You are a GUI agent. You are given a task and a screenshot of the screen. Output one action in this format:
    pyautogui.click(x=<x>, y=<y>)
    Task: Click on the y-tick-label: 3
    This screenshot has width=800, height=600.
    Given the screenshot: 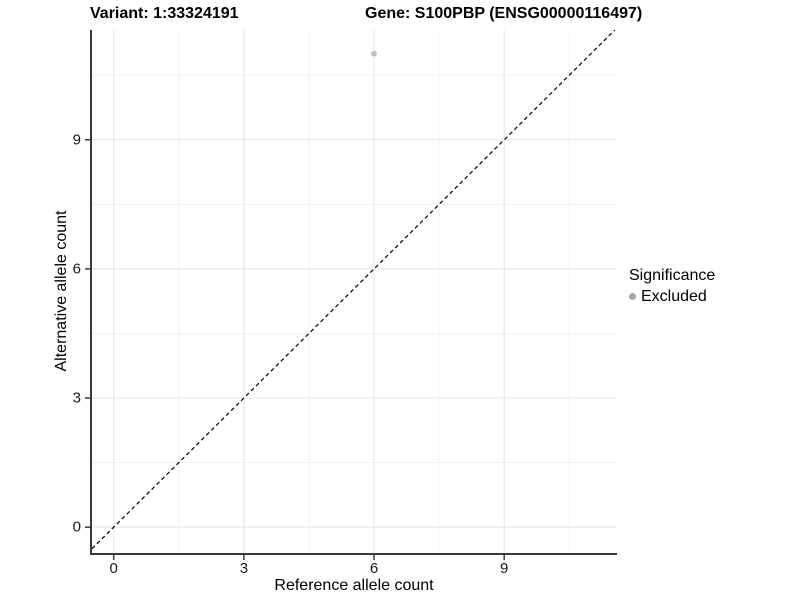 What is the action you would take?
    pyautogui.click(x=76, y=398)
    